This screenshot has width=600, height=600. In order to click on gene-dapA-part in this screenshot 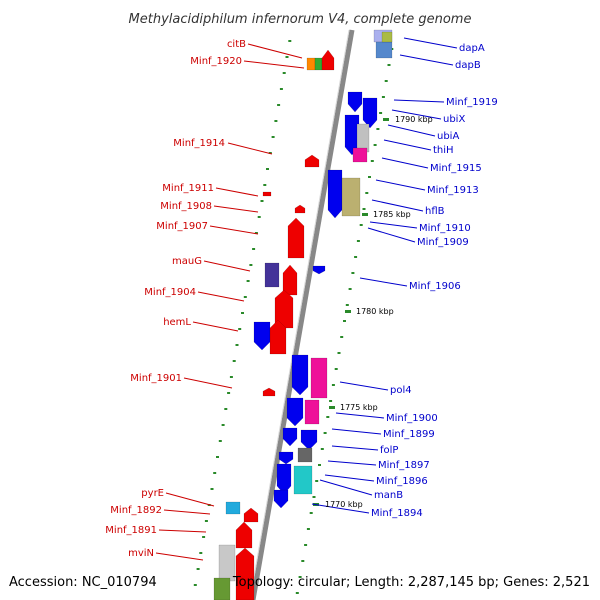, I will do `click(387, 37)`.